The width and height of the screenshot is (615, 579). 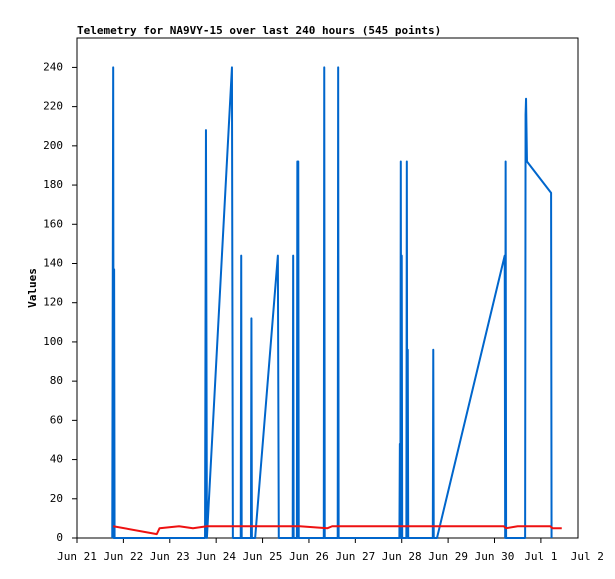 I want to click on y-tick-label: 100, so click(x=53, y=341).